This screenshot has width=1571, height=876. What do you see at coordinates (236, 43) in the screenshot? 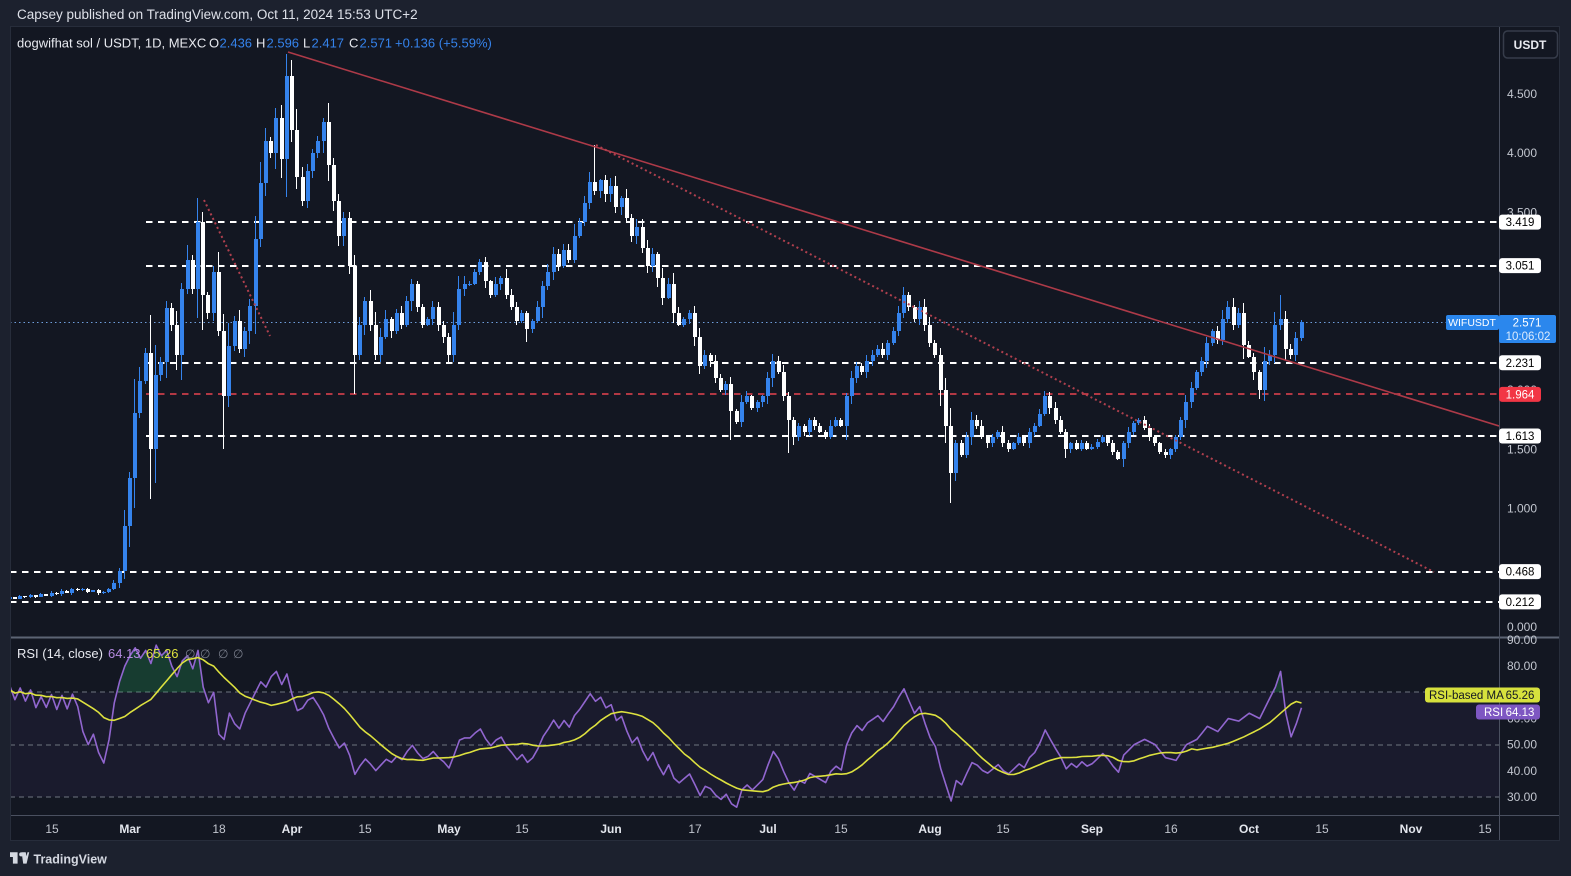
I see `svg-text: 2.436` at bounding box center [236, 43].